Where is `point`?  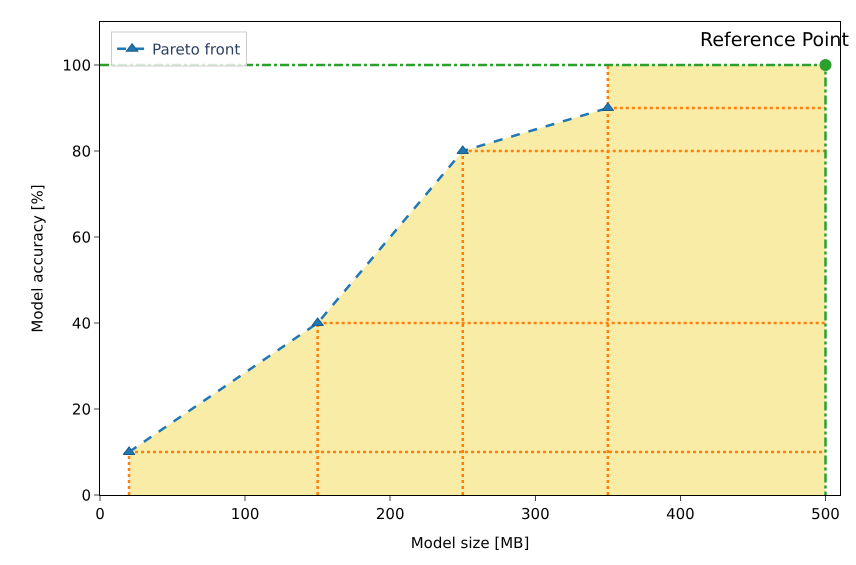
point is located at coordinates (825, 65).